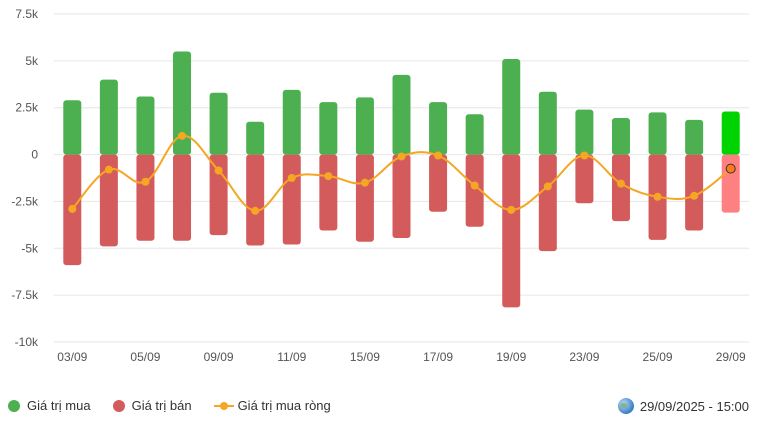  I want to click on timestamp-text: 29/09/2025 - 15:00, so click(694, 406).